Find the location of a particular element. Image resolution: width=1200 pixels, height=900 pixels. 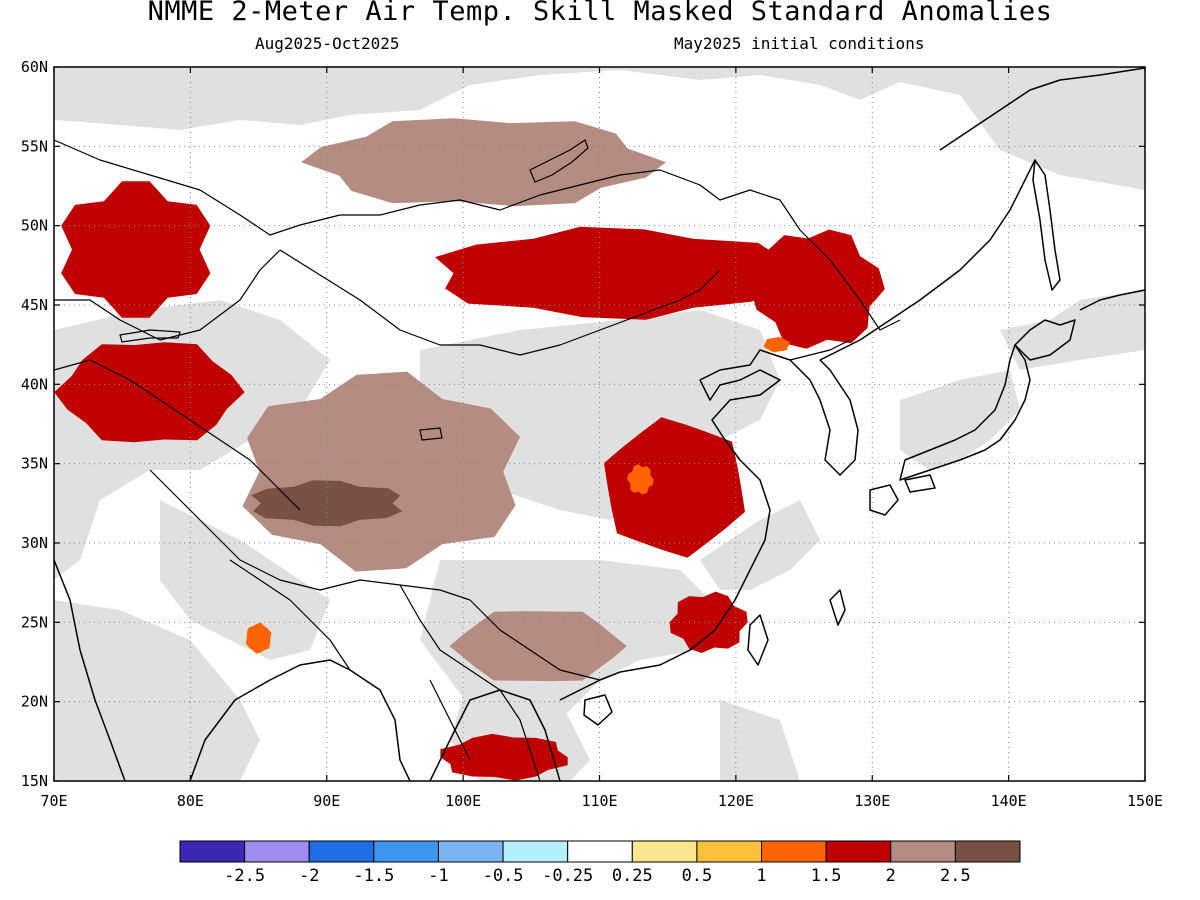

initial-conditions: May2025 initial conditions is located at coordinates (799, 43).